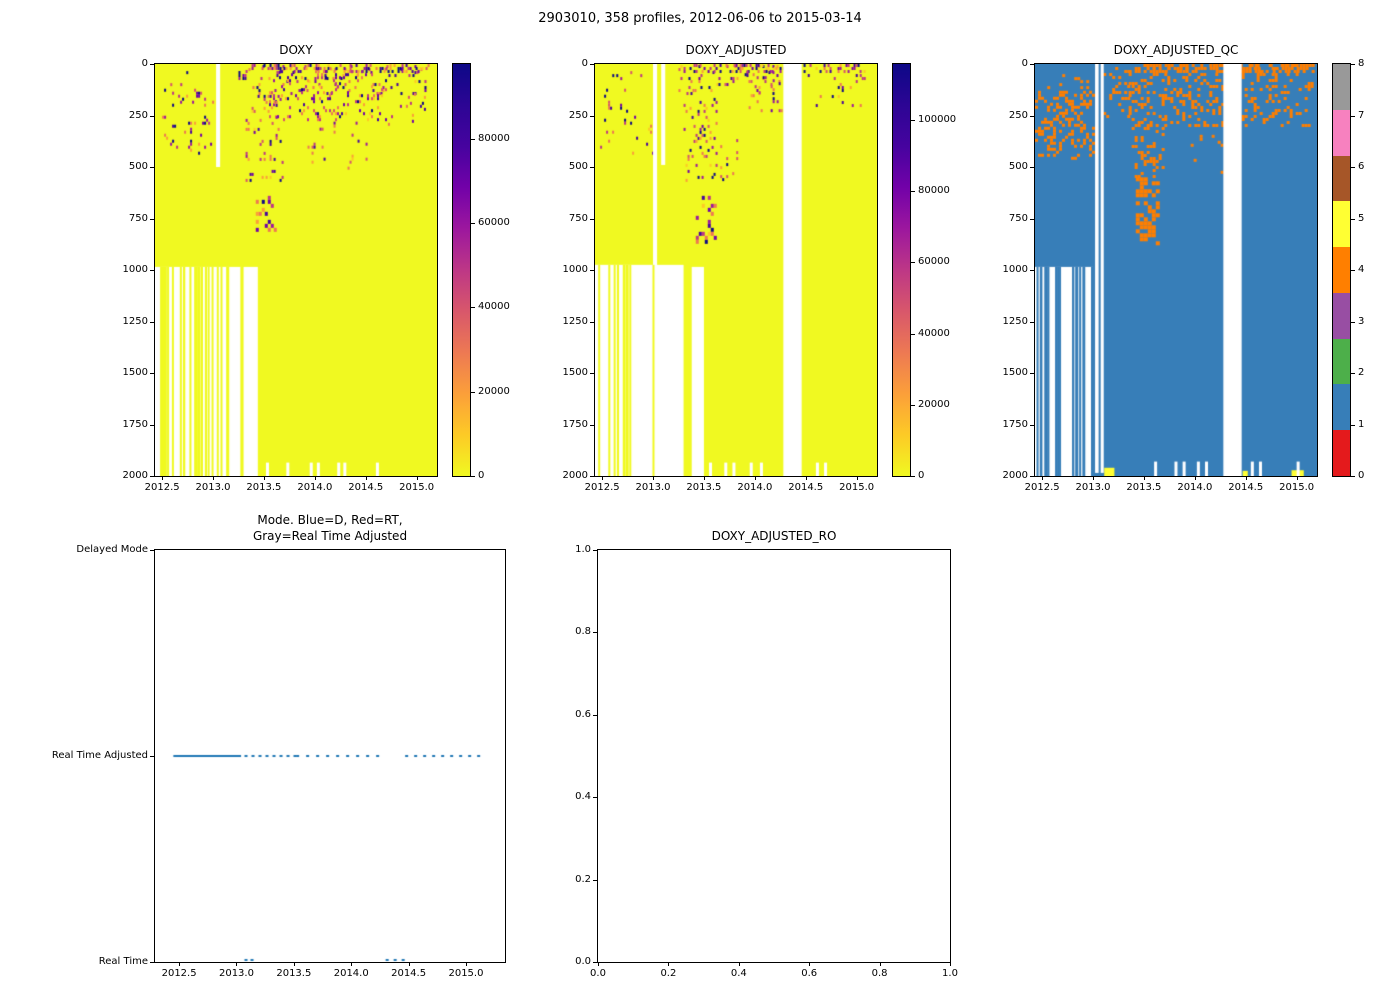 The height and width of the screenshot is (1000, 1400). What do you see at coordinates (351, 973) in the screenshot?
I see `x-tick-label: 2014.0` at bounding box center [351, 973].